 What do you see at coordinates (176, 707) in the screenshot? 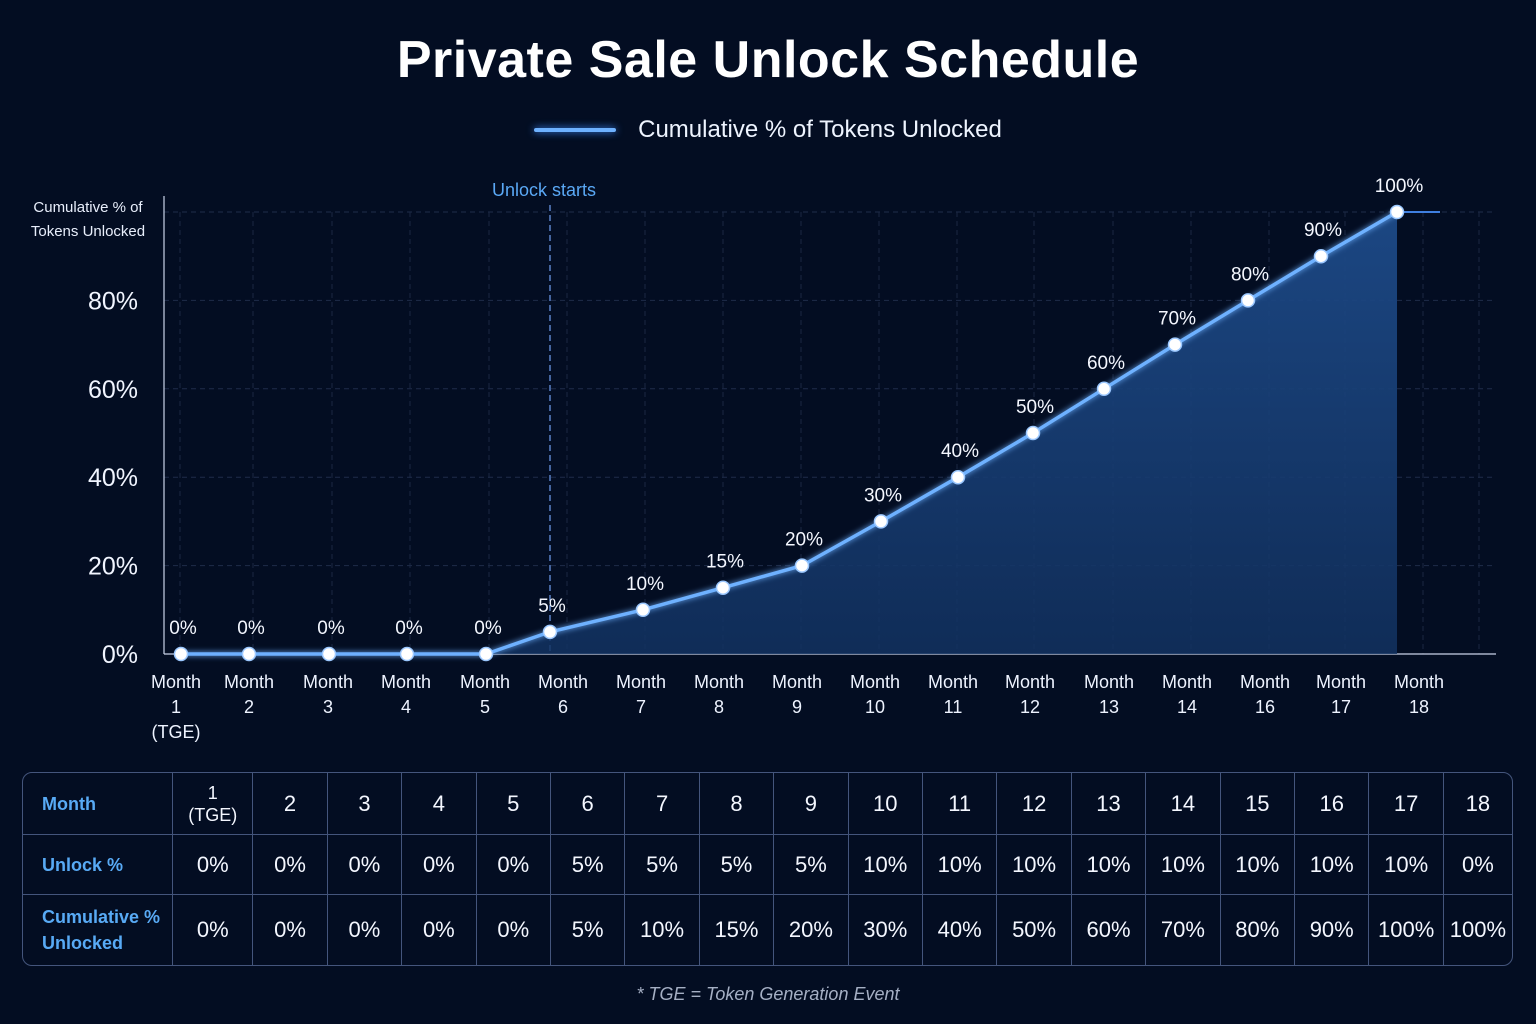
I see `x-tick-label: 1` at bounding box center [176, 707].